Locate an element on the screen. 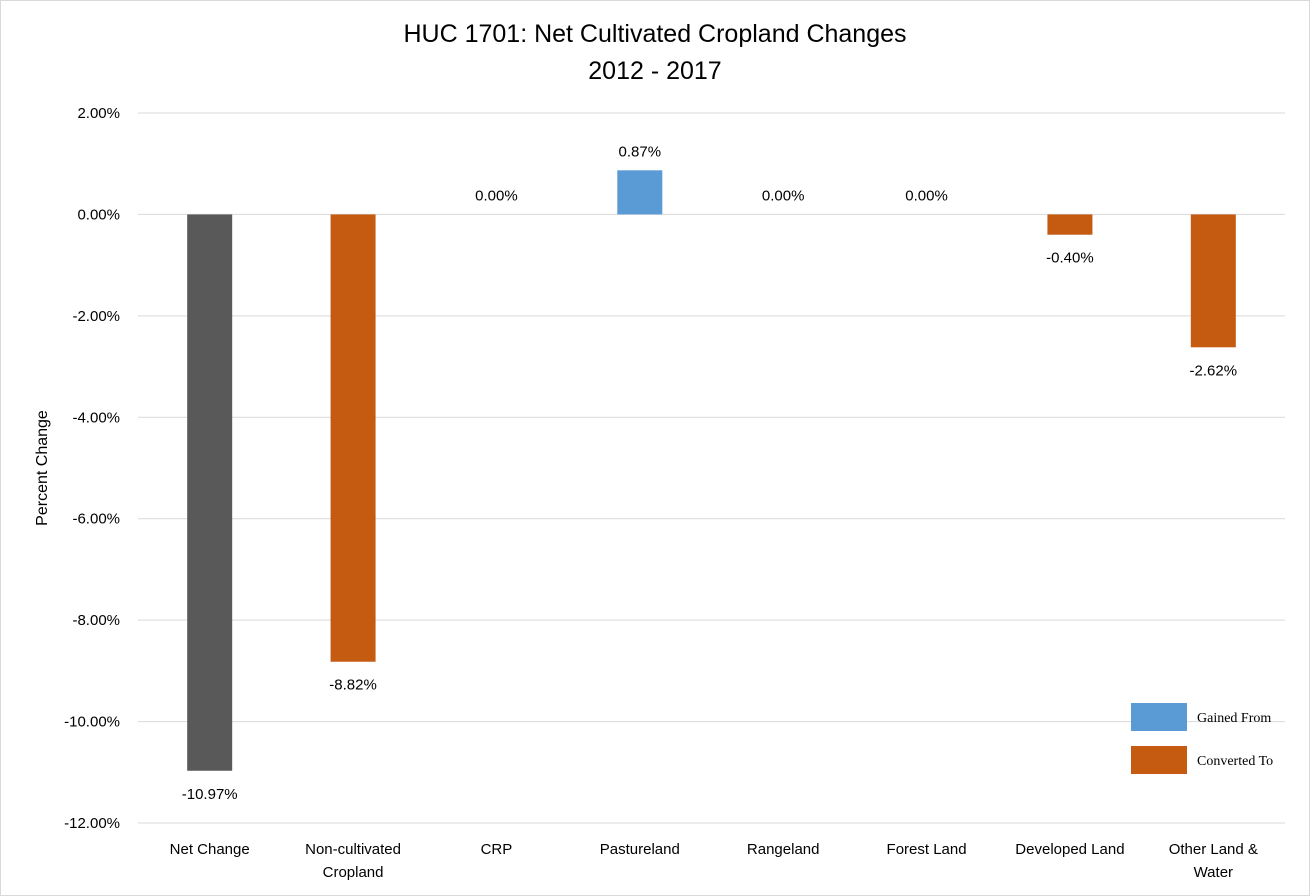  x-tick-label: Rangeland is located at coordinates (783, 849).